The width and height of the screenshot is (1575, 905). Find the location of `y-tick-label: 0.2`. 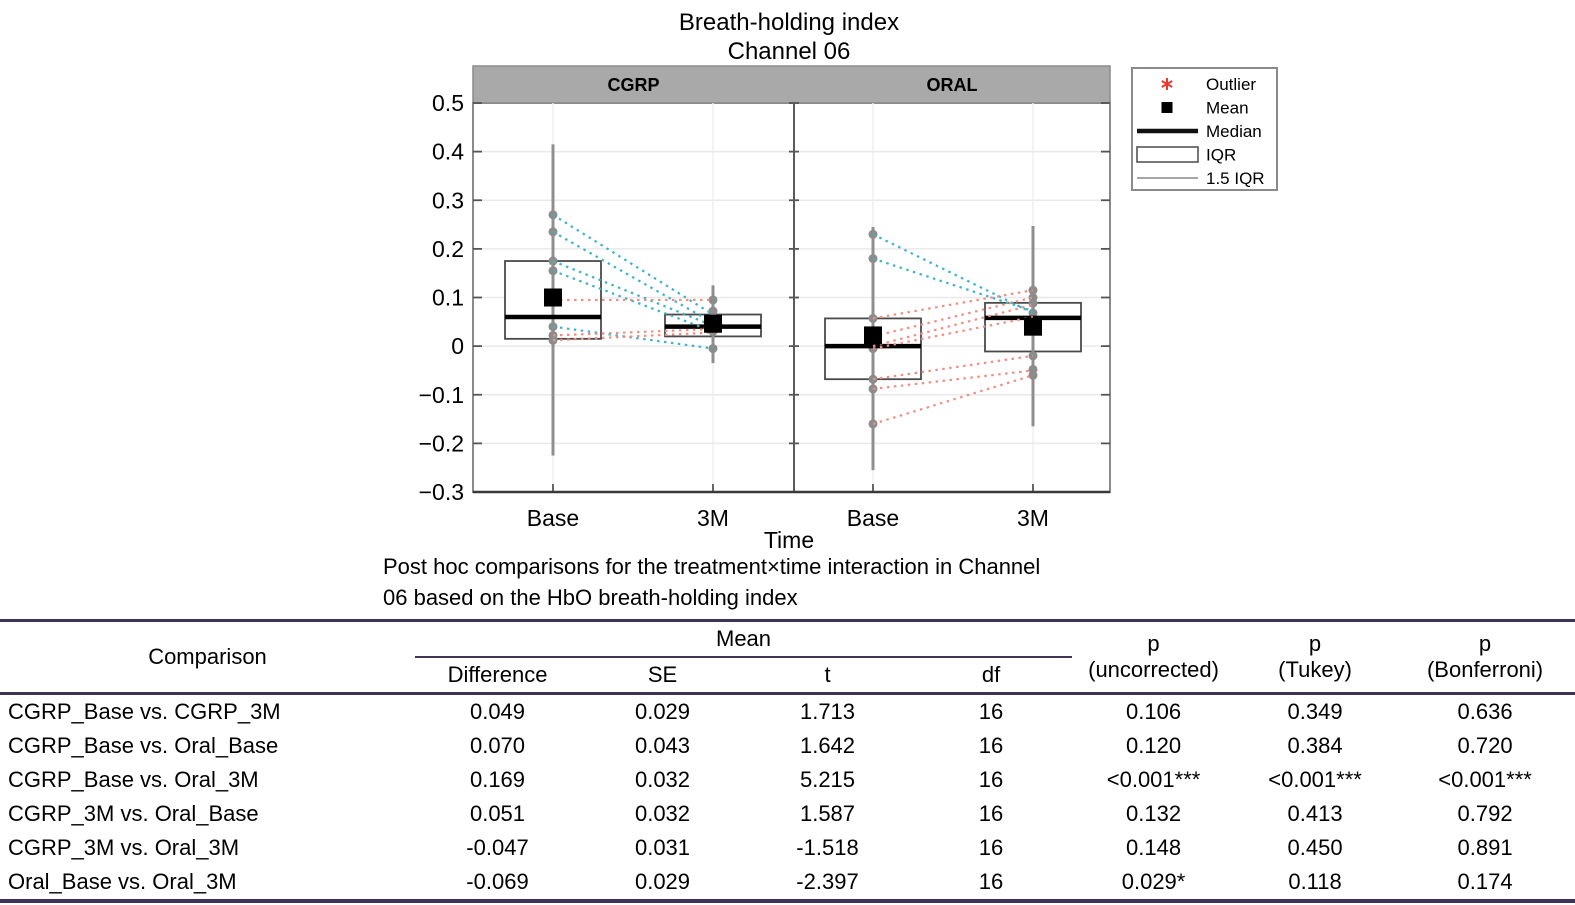

y-tick-label: 0.2 is located at coordinates (448, 249).